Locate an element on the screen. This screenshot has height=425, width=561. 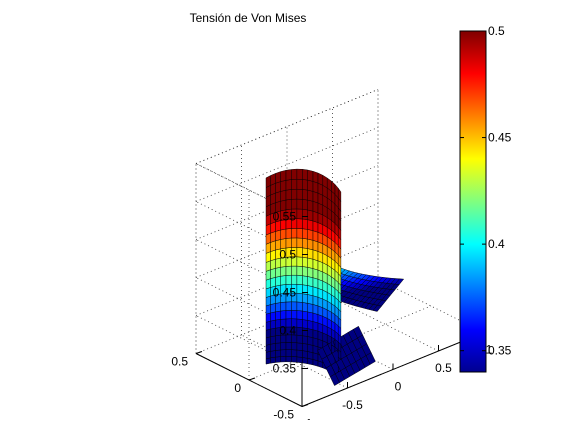
x-tick-label: 0 is located at coordinates (398, 387).